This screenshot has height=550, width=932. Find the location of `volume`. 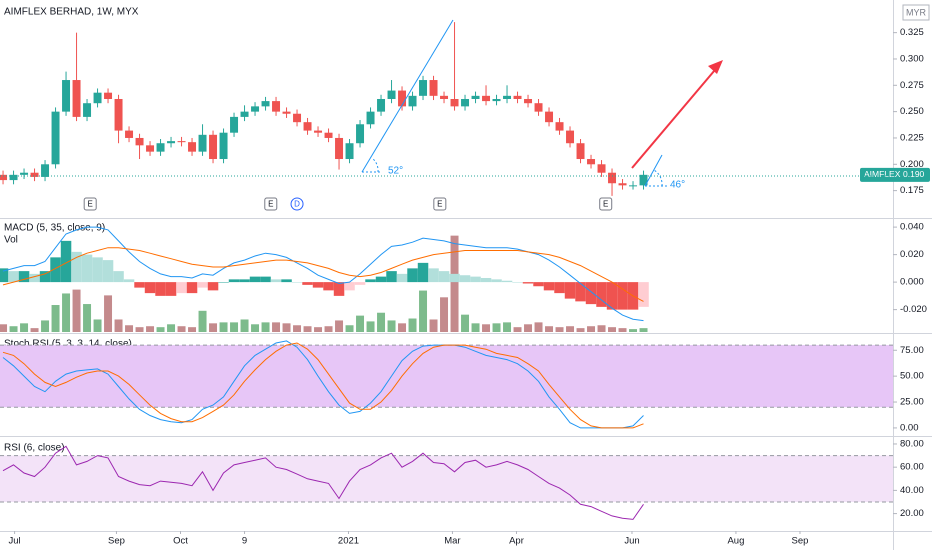

volume is located at coordinates (324, 283).